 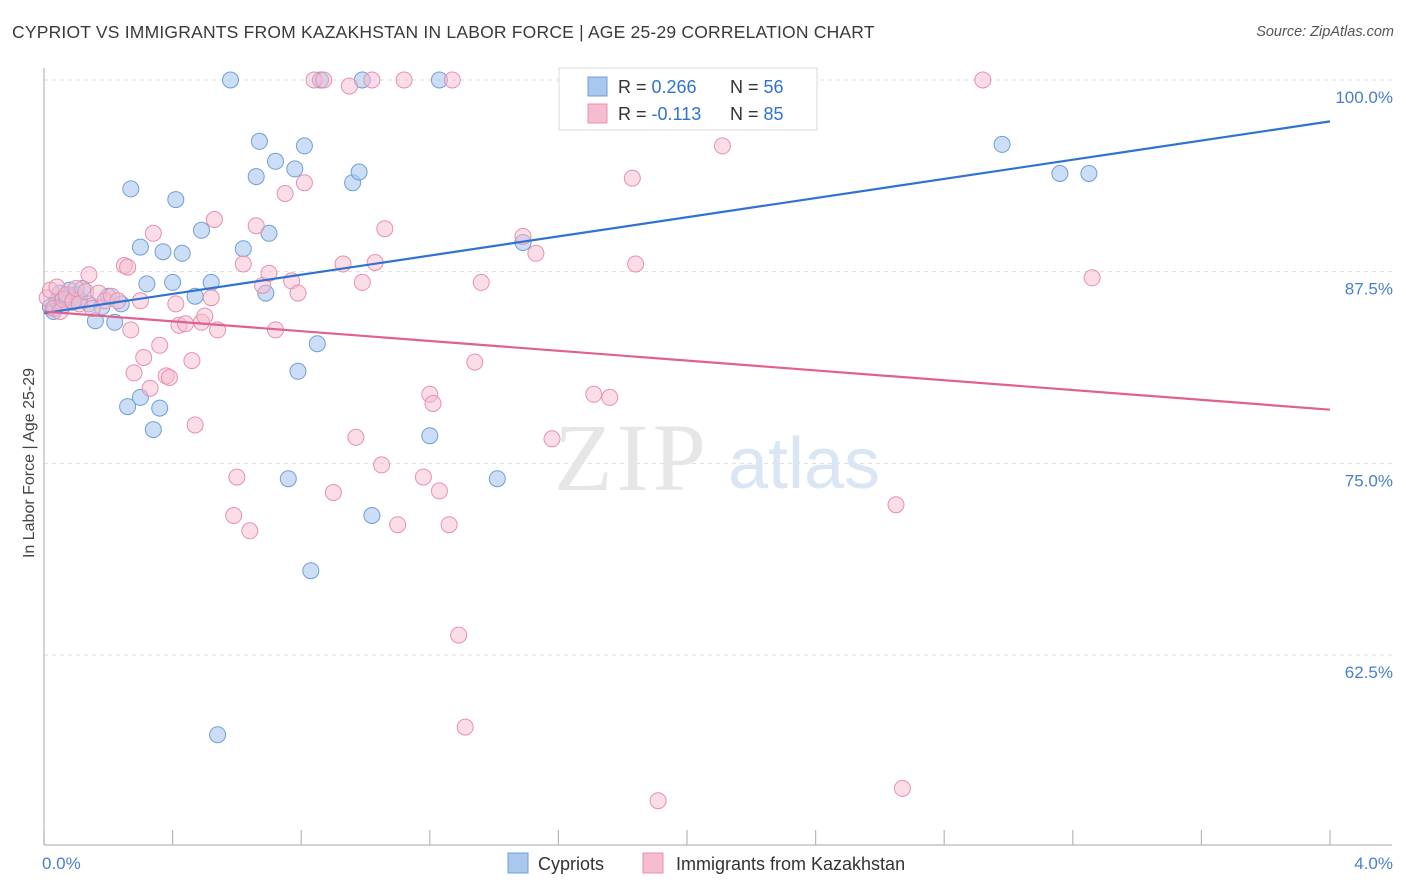 I want to click on x-tick-label: 0.0%, so click(x=61, y=863).